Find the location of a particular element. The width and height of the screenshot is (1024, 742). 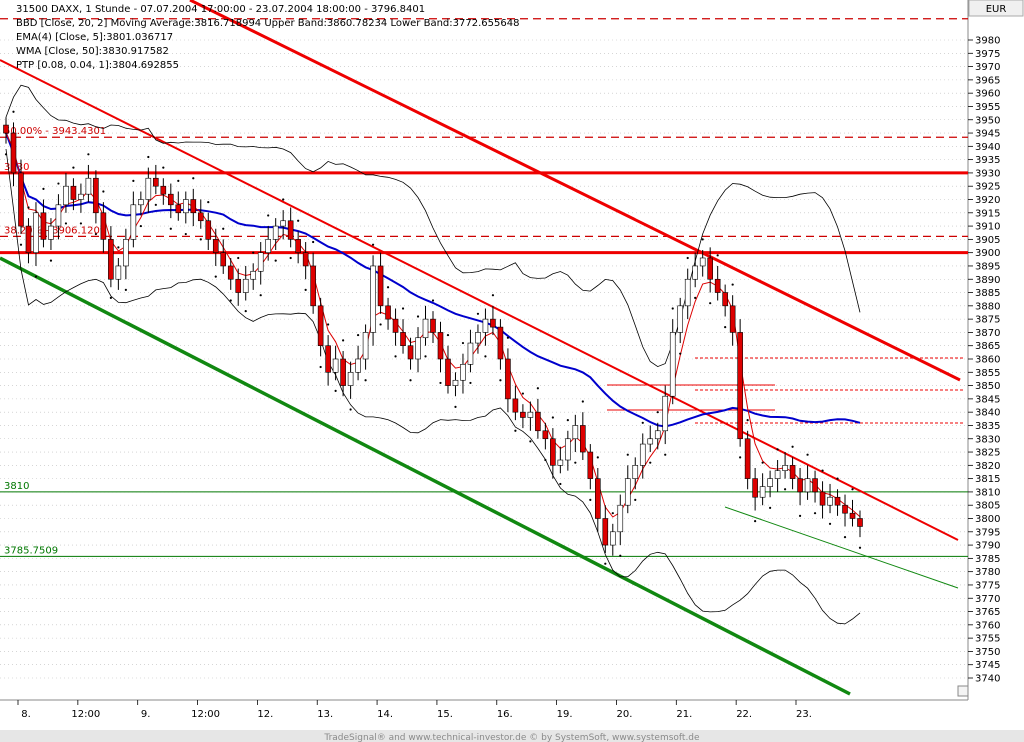

y-tick-label: 3750 is located at coordinates (987, 652).